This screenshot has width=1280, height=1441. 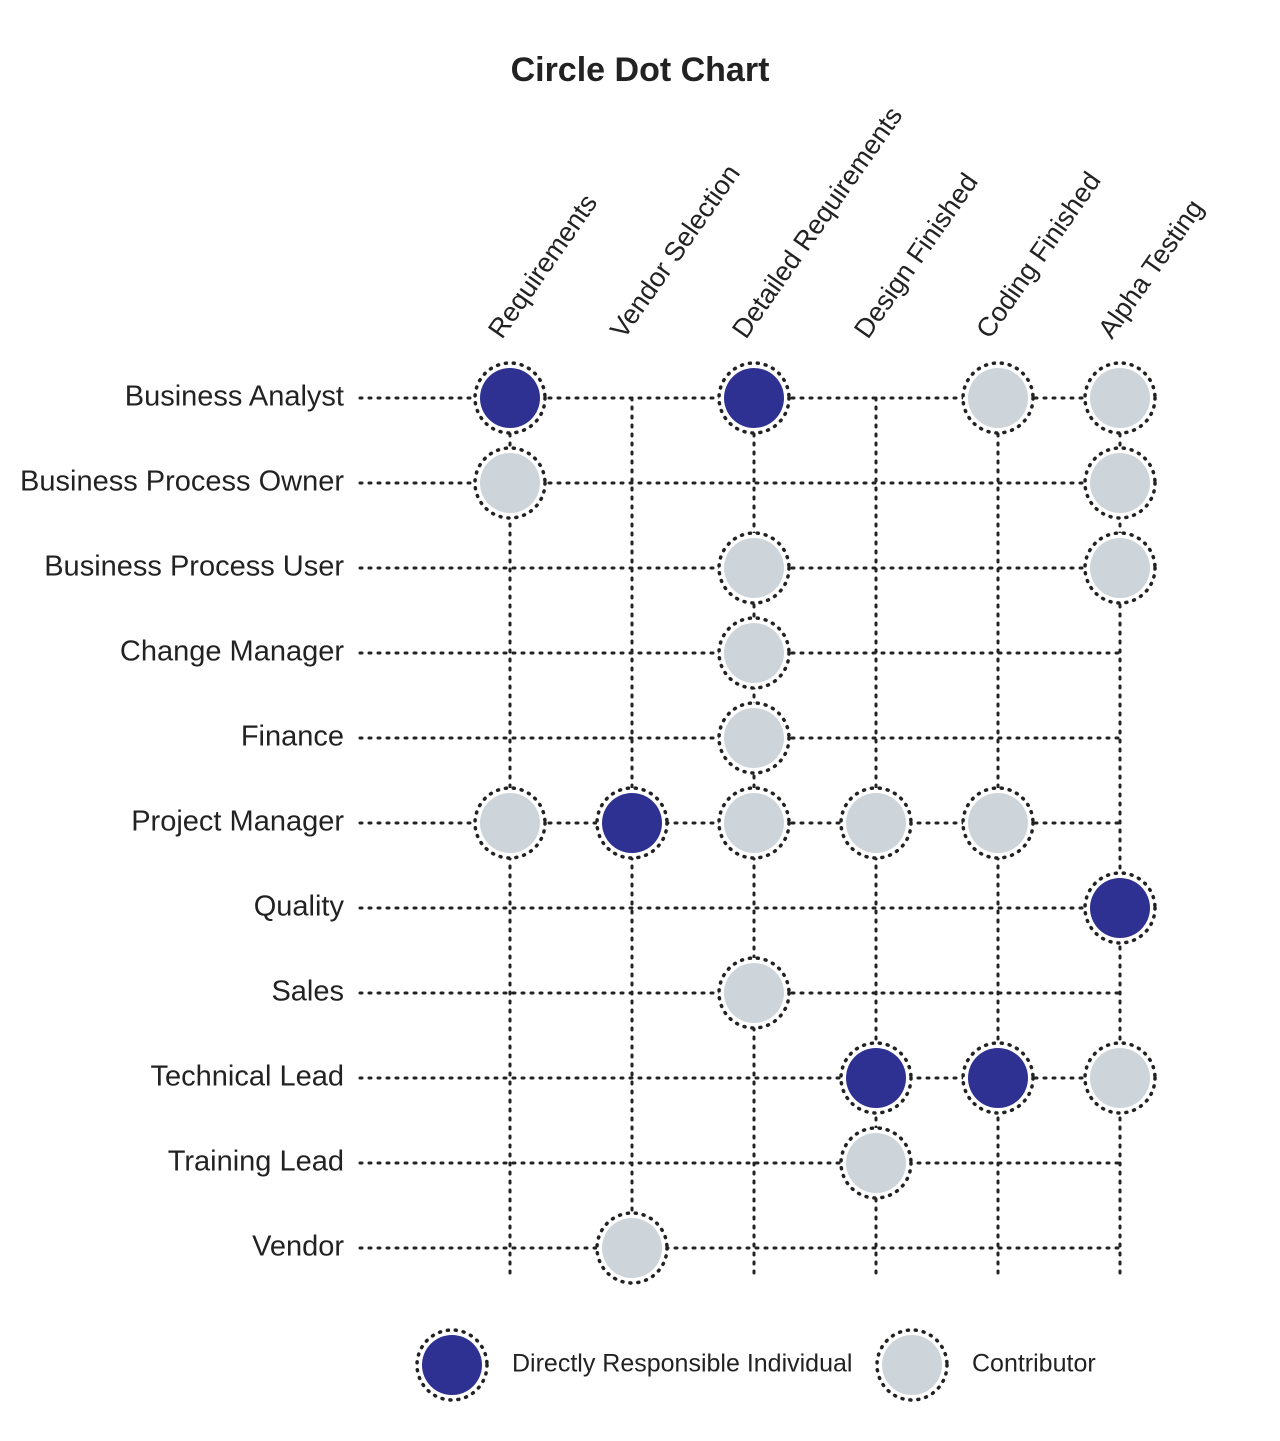 What do you see at coordinates (194, 567) in the screenshot?
I see `row-label: Business Process User` at bounding box center [194, 567].